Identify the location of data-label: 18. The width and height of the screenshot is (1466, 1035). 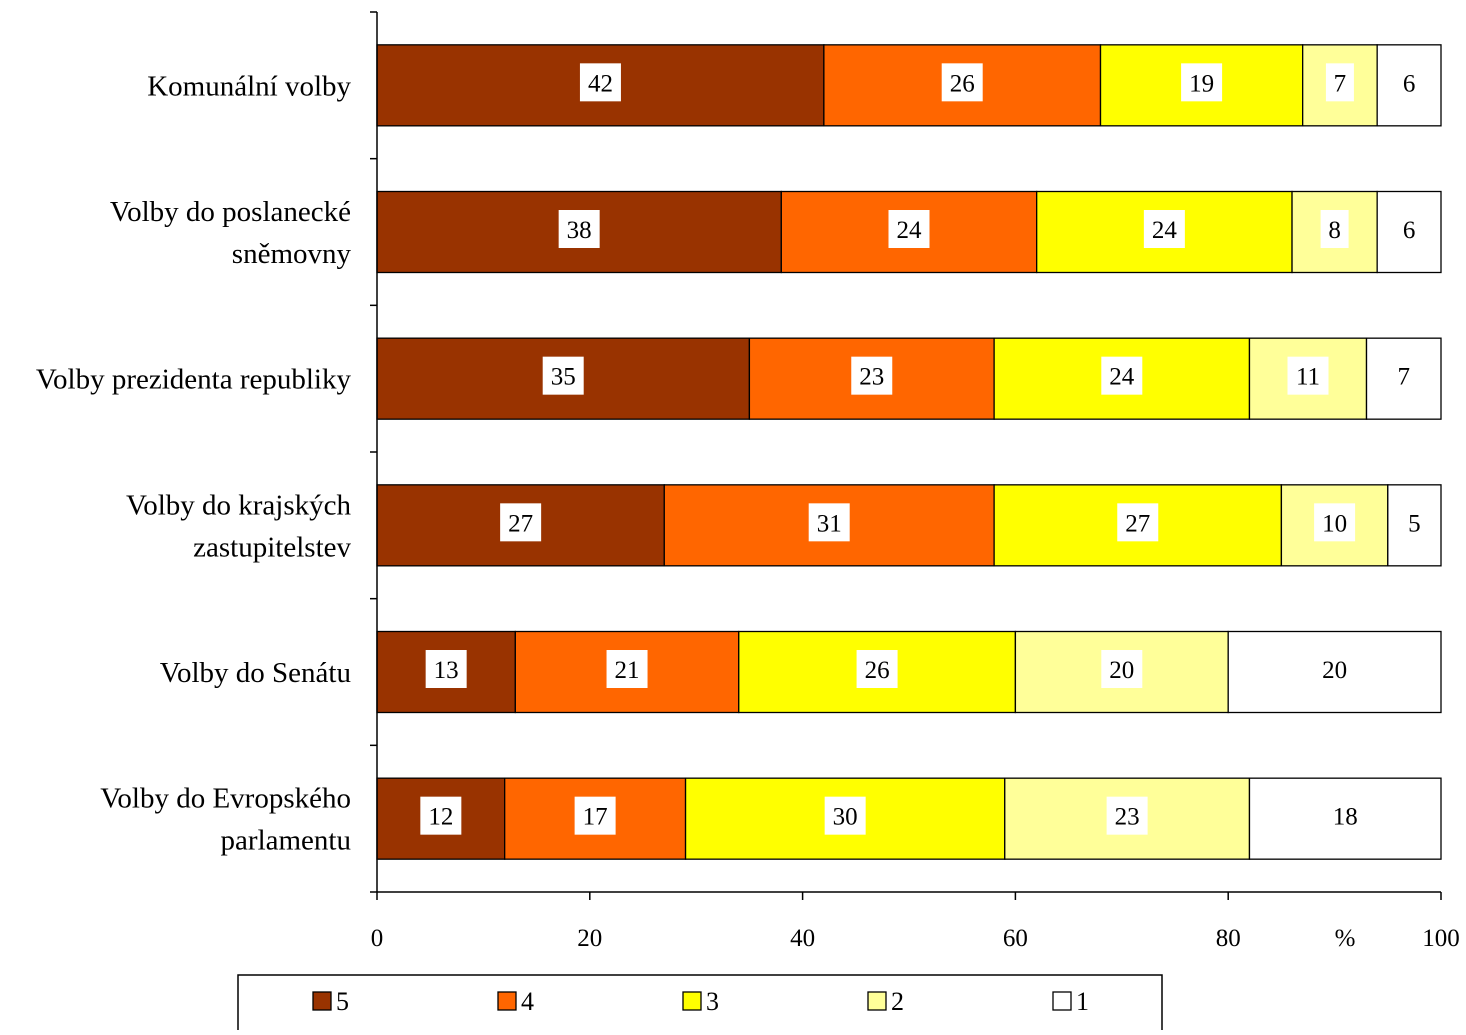
(1345, 817).